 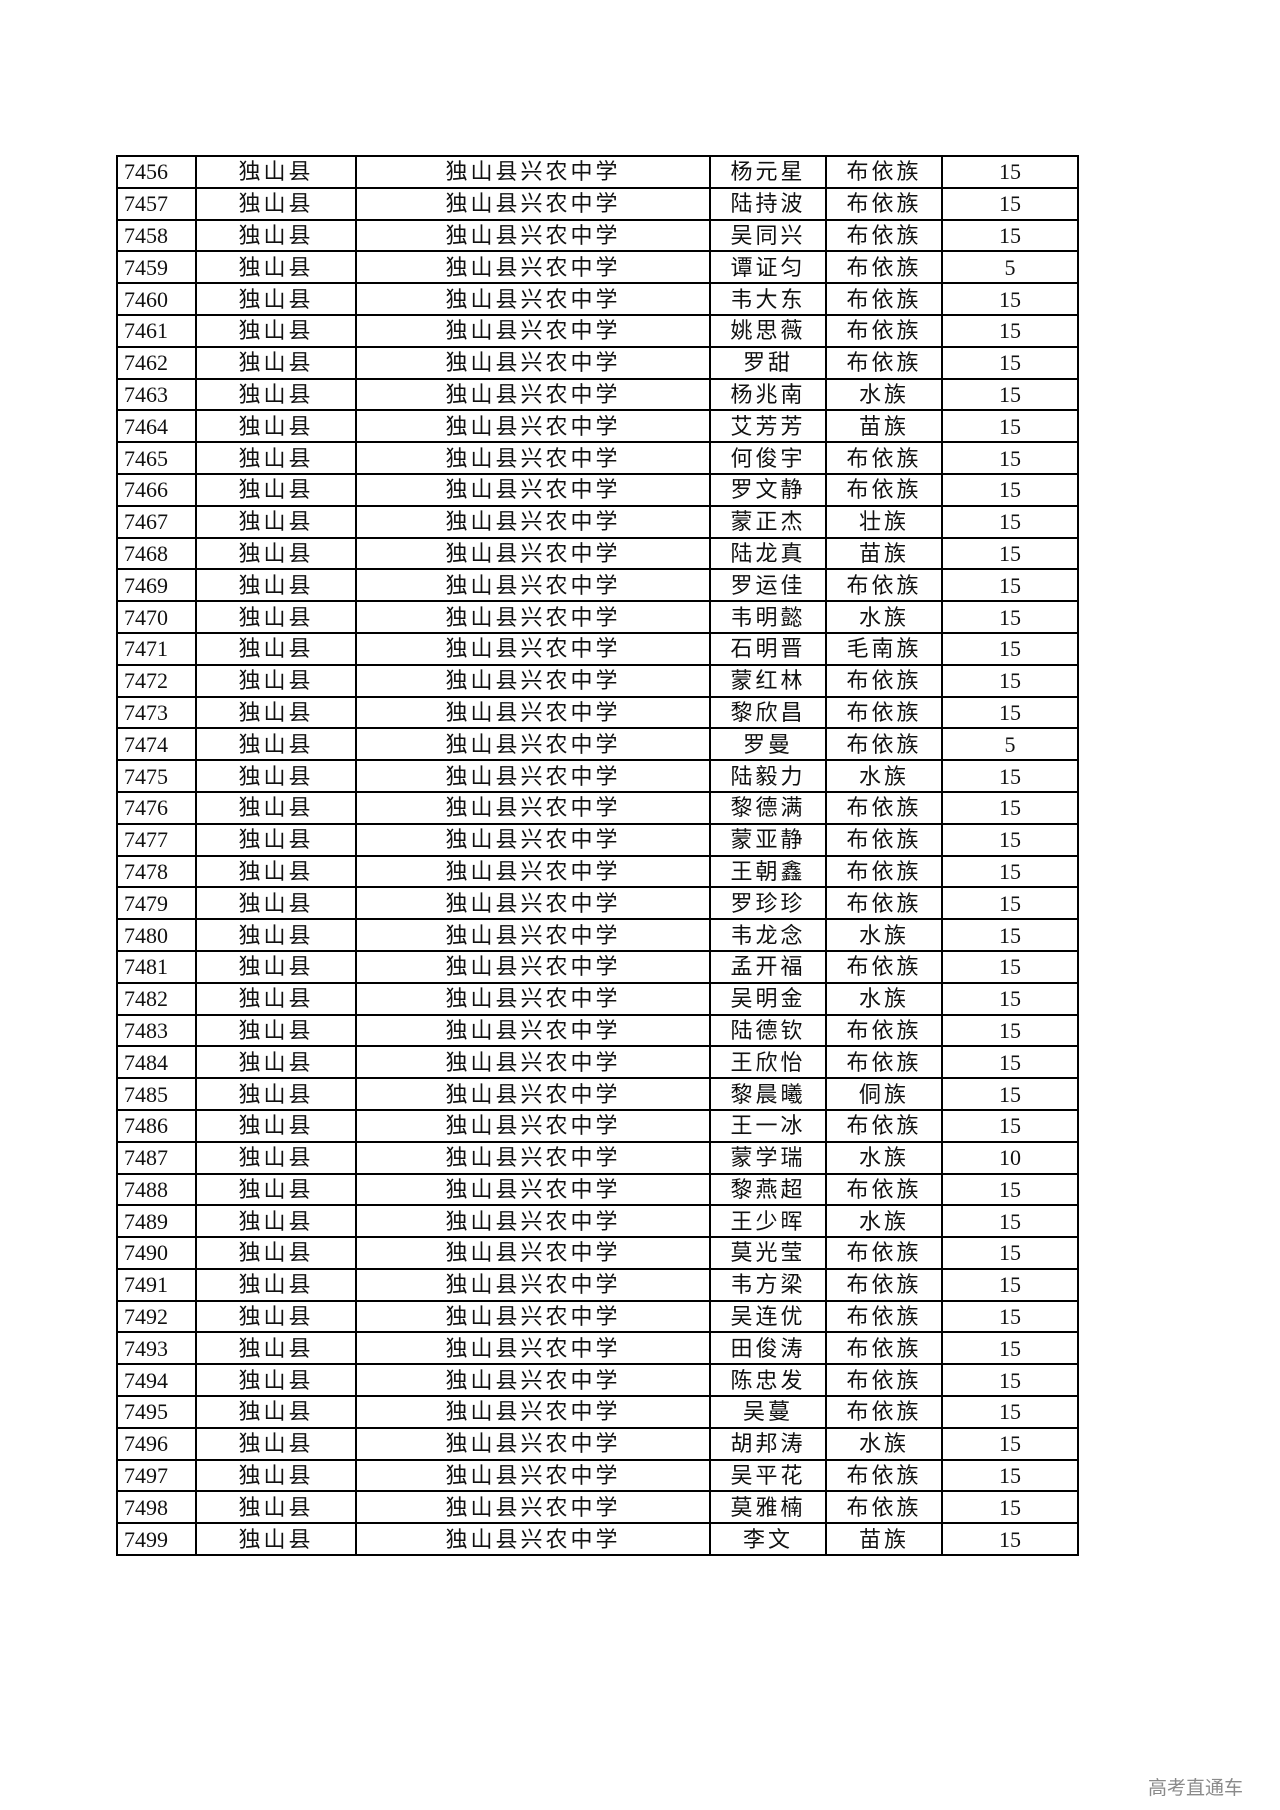 What do you see at coordinates (768, 1062) in the screenshot?
I see `student-name-cell: 王欣怡` at bounding box center [768, 1062].